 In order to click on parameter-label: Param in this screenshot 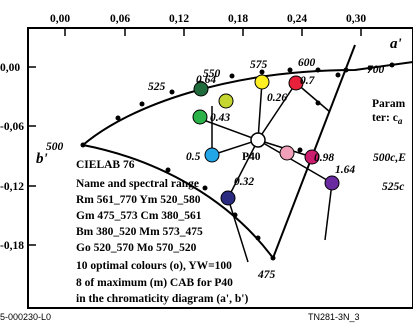, I will do `click(389, 104)`.